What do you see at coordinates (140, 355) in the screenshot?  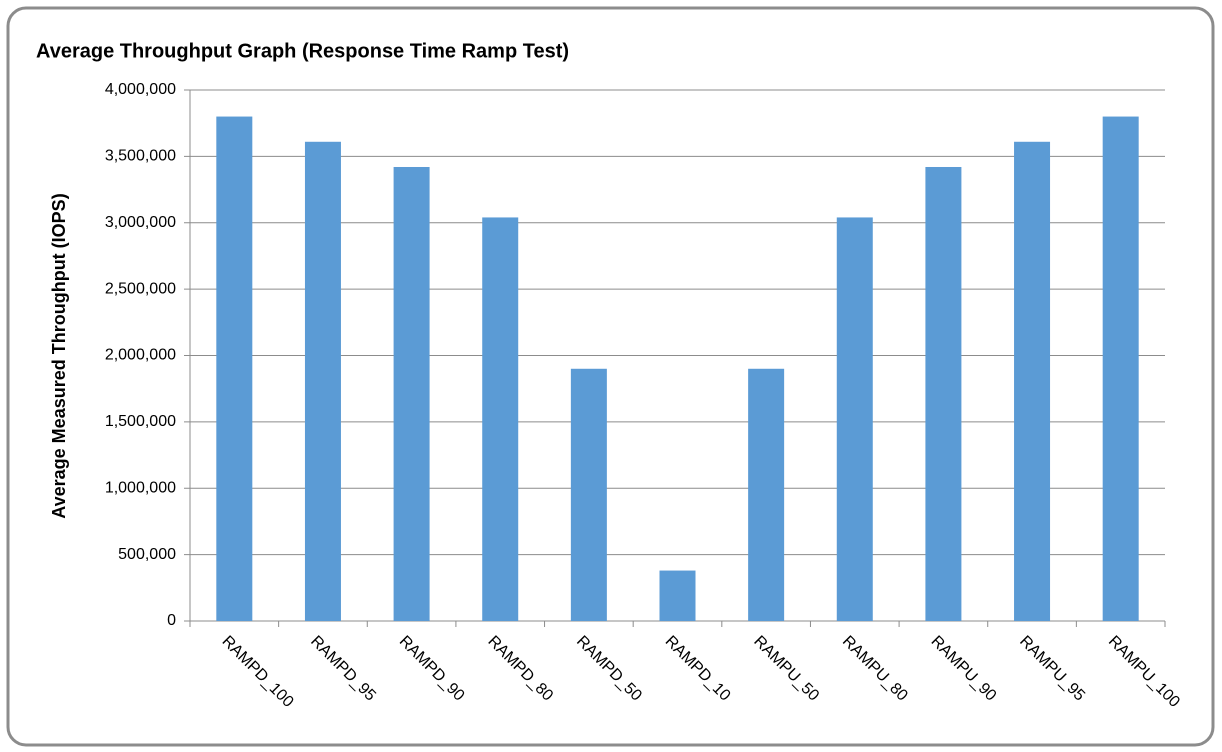 I see `y-tick-label: 2,000,000` at bounding box center [140, 355].